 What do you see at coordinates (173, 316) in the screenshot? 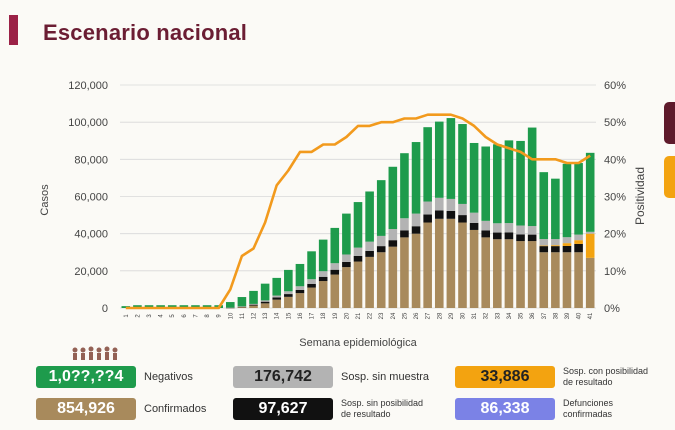
I see `x-tick-label: 5` at bounding box center [173, 316].